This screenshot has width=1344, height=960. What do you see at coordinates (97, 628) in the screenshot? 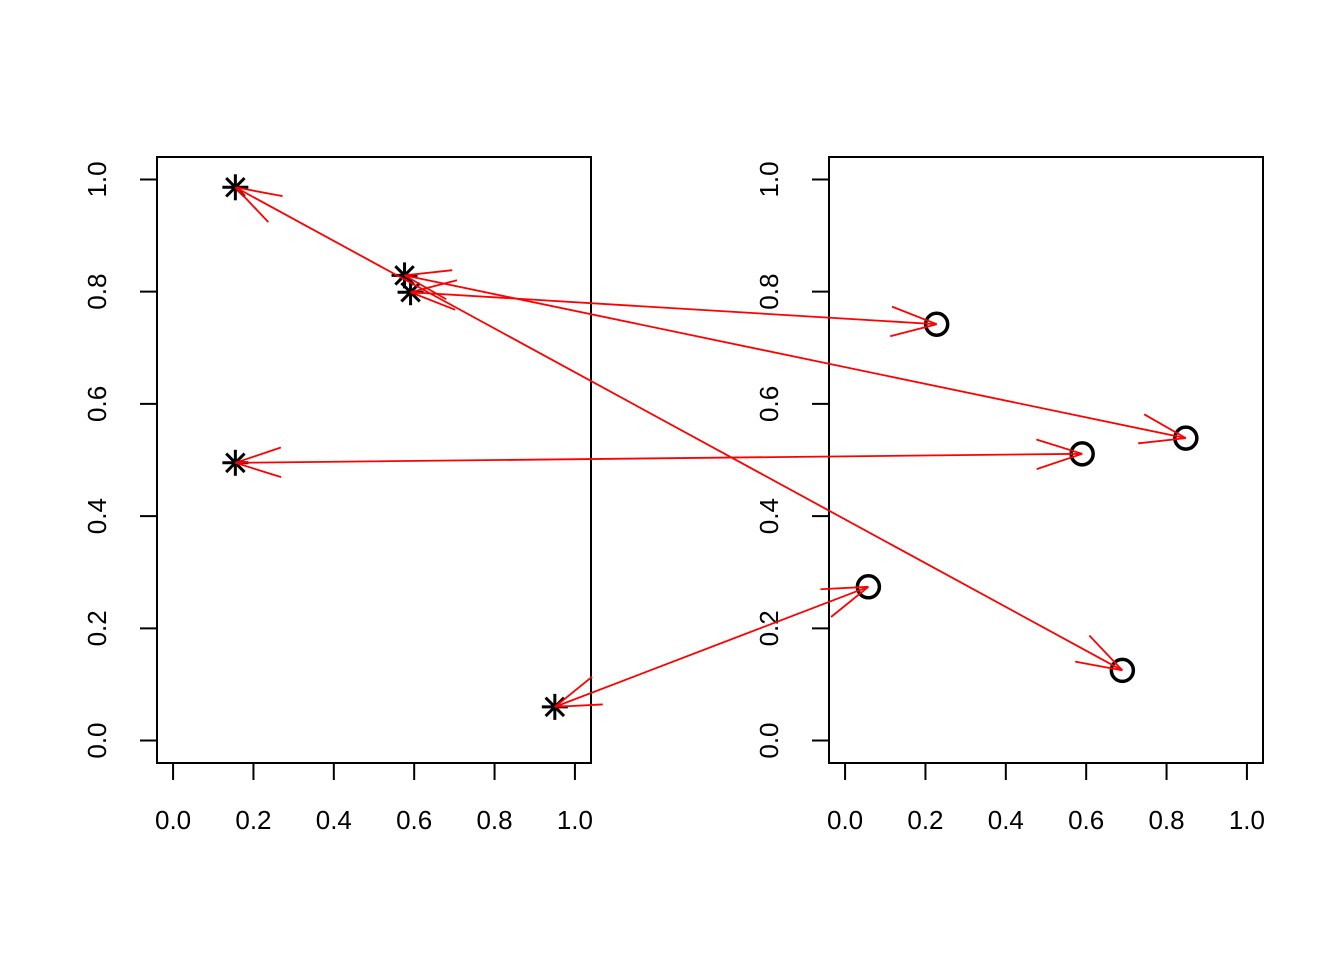
I see `y-tick-label: 0.2` at bounding box center [97, 628].